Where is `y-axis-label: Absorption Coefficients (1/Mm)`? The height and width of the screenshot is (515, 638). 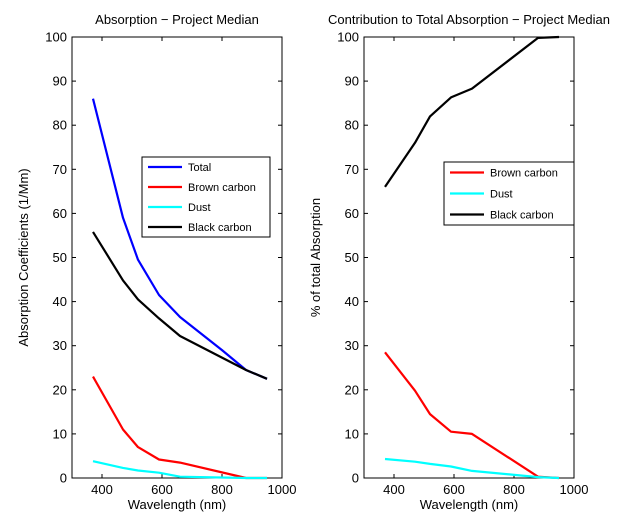 y-axis-label: Absorption Coefficients (1/Mm) is located at coordinates (23, 257).